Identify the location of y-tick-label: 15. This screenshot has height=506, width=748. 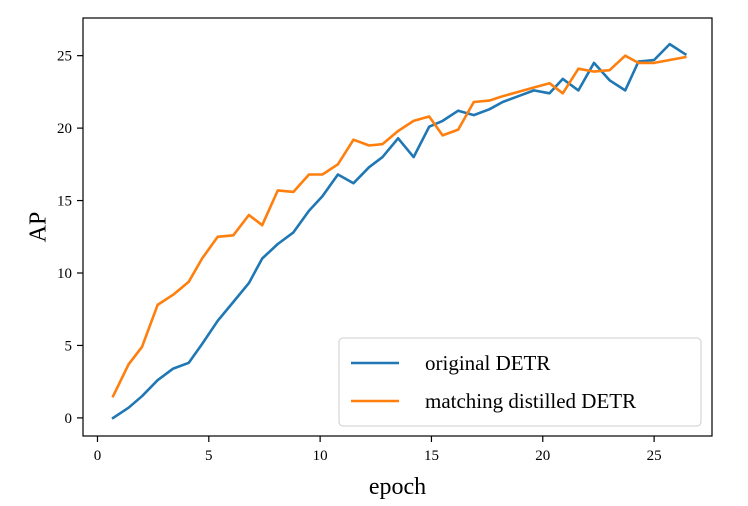
(64, 202).